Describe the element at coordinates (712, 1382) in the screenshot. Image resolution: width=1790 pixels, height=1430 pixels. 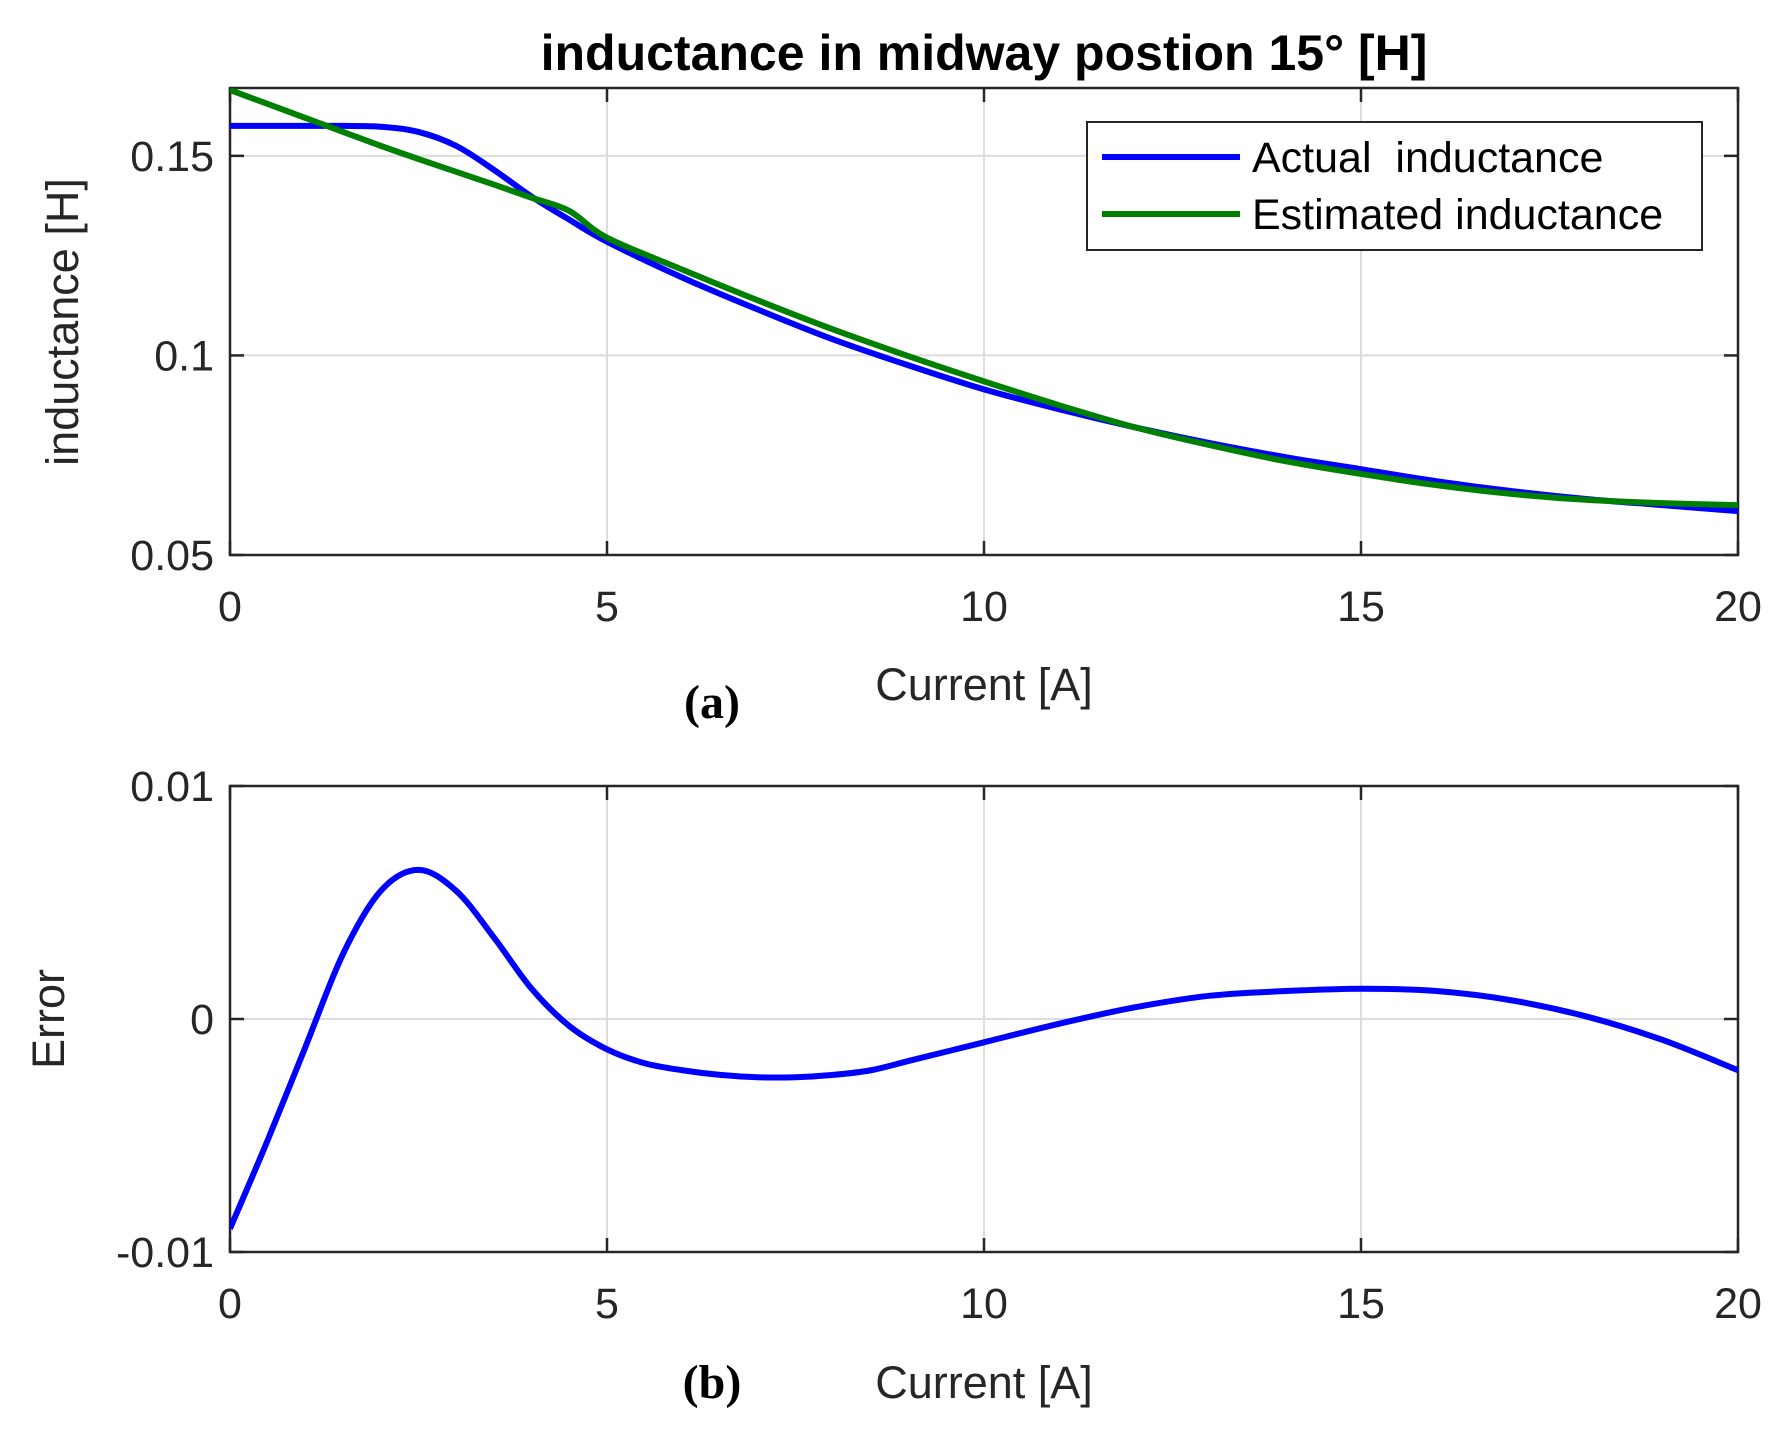
I see `panel-b-label: (b)` at that location.